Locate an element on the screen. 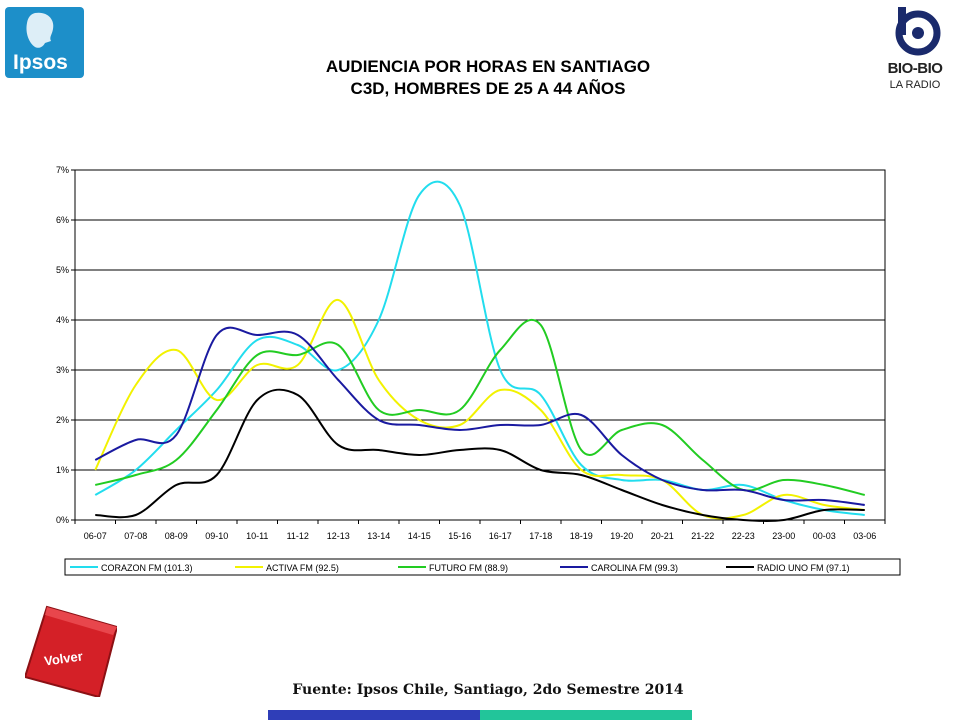 This screenshot has width=960, height=720. y-tick-label: 1% is located at coordinates (62, 470).